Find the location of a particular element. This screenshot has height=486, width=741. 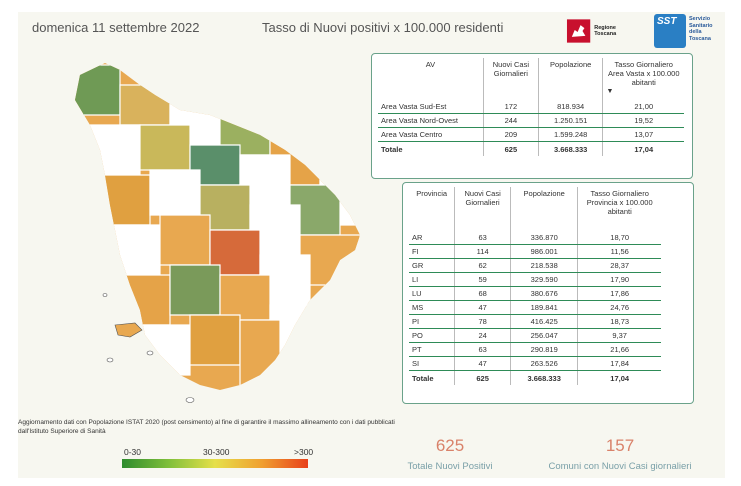

report-date: domenica 11 settembre 2022 is located at coordinates (116, 27).